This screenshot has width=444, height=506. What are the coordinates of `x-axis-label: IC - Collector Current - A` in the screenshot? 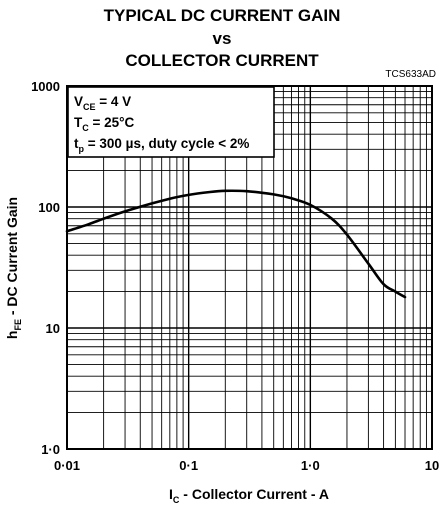 It's located at (249, 495).